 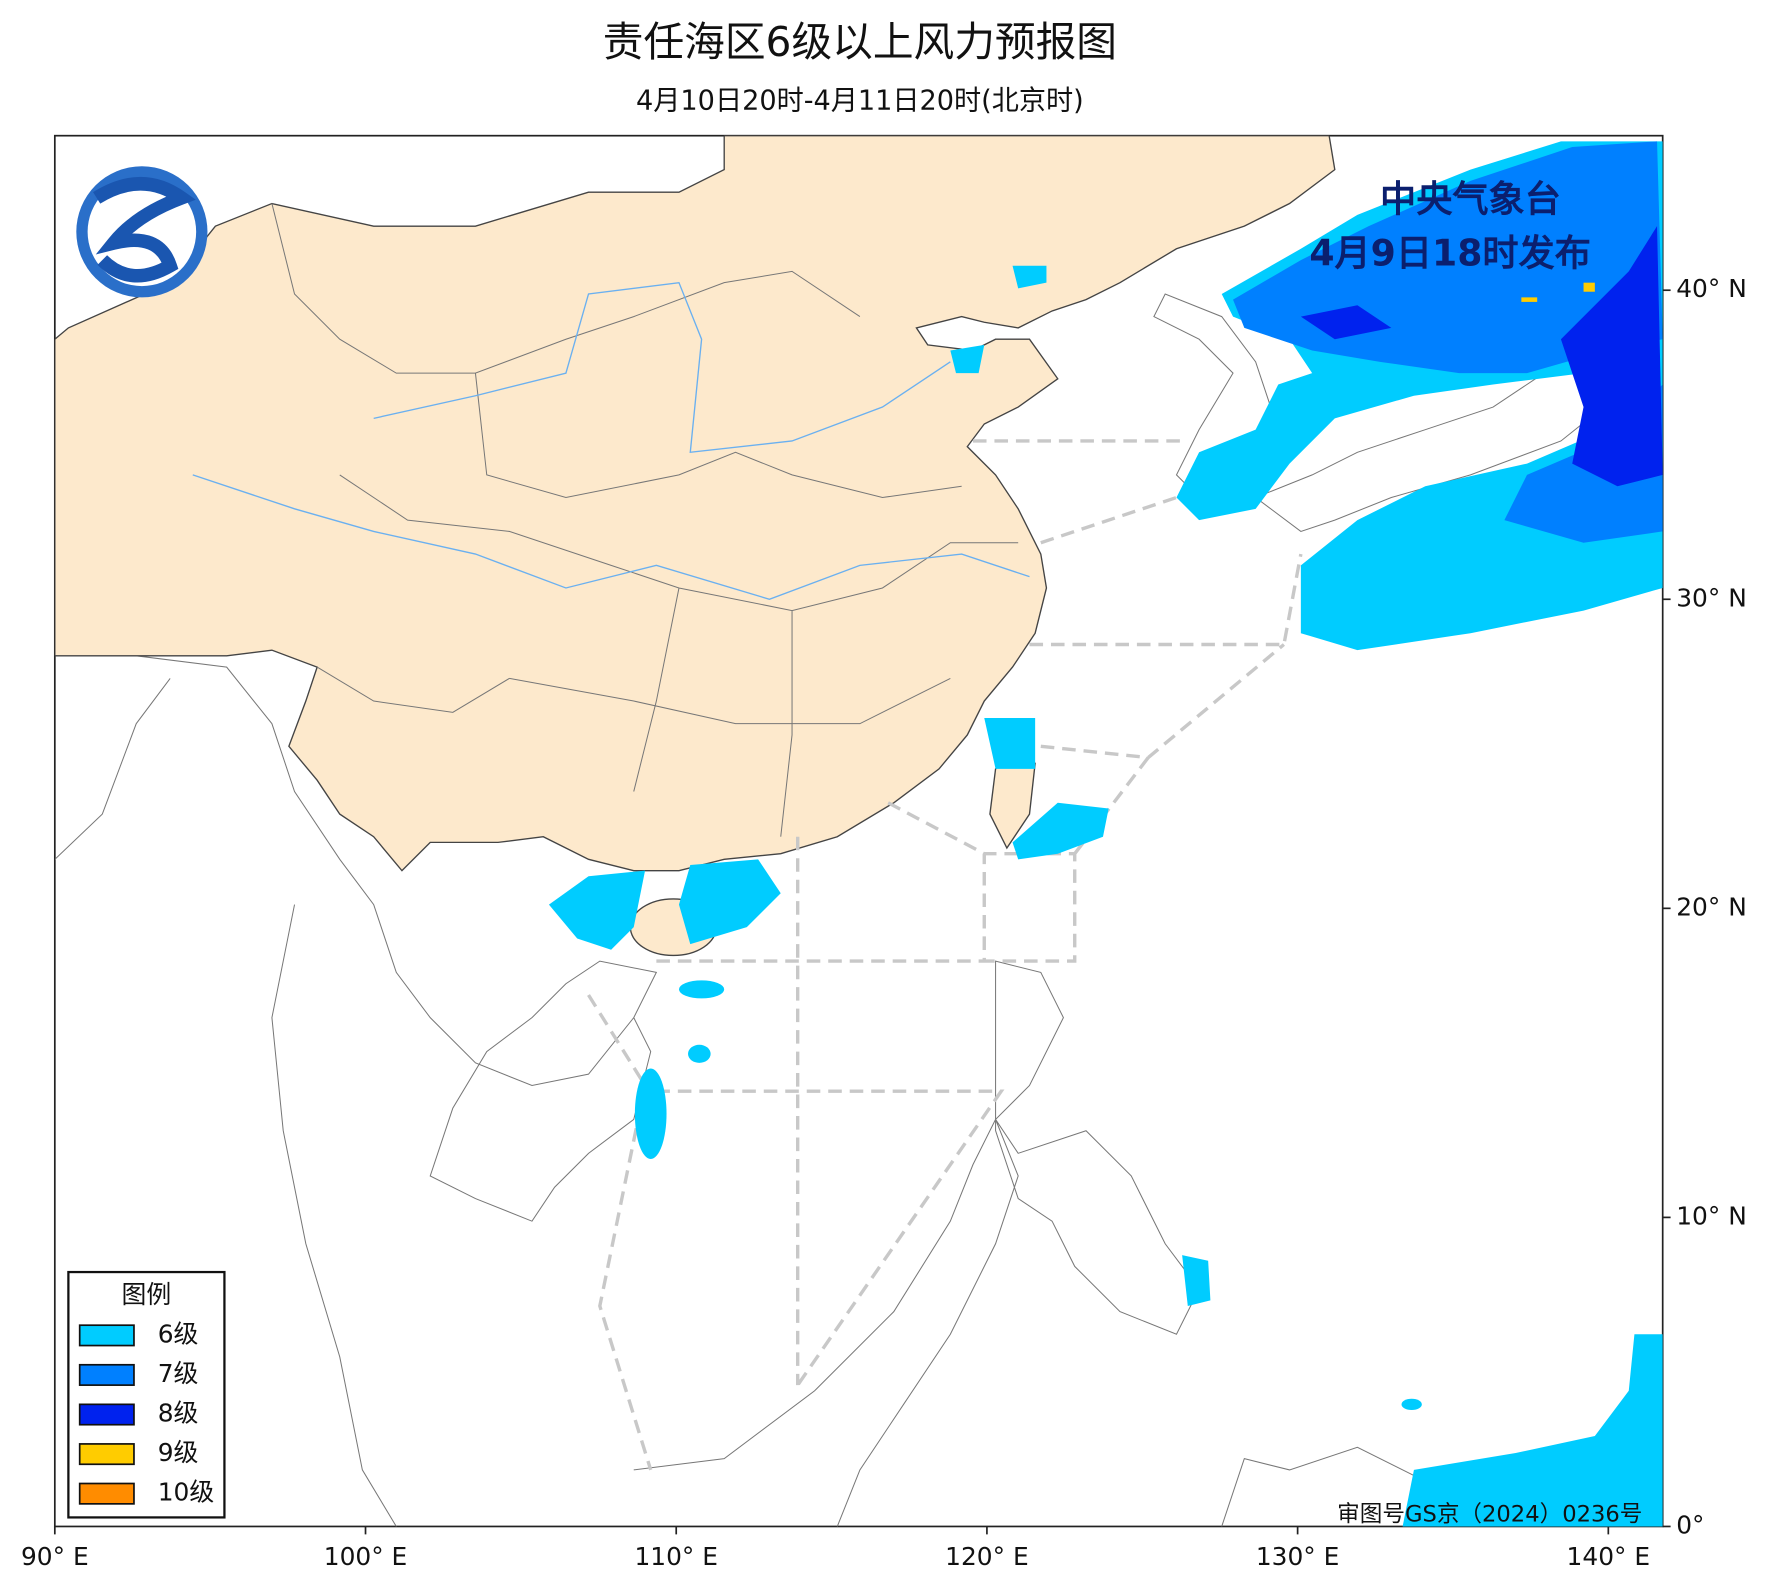 I want to click on legend-label: 10级, so click(x=186, y=1492).